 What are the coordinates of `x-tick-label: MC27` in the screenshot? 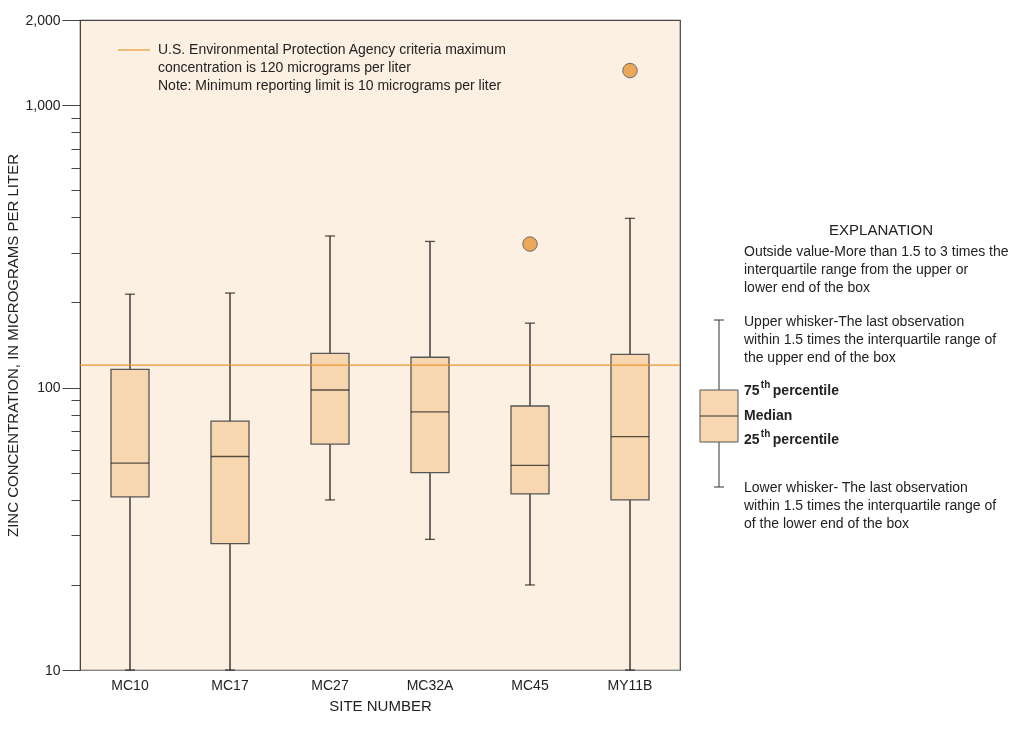 It's located at (330, 684).